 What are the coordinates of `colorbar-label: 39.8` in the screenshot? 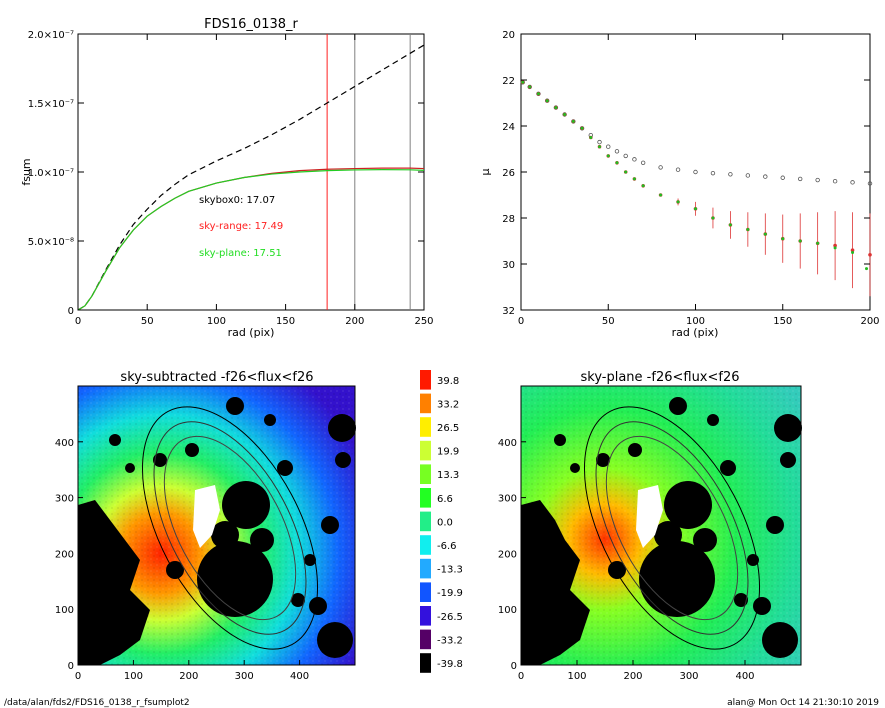 It's located at (448, 381).